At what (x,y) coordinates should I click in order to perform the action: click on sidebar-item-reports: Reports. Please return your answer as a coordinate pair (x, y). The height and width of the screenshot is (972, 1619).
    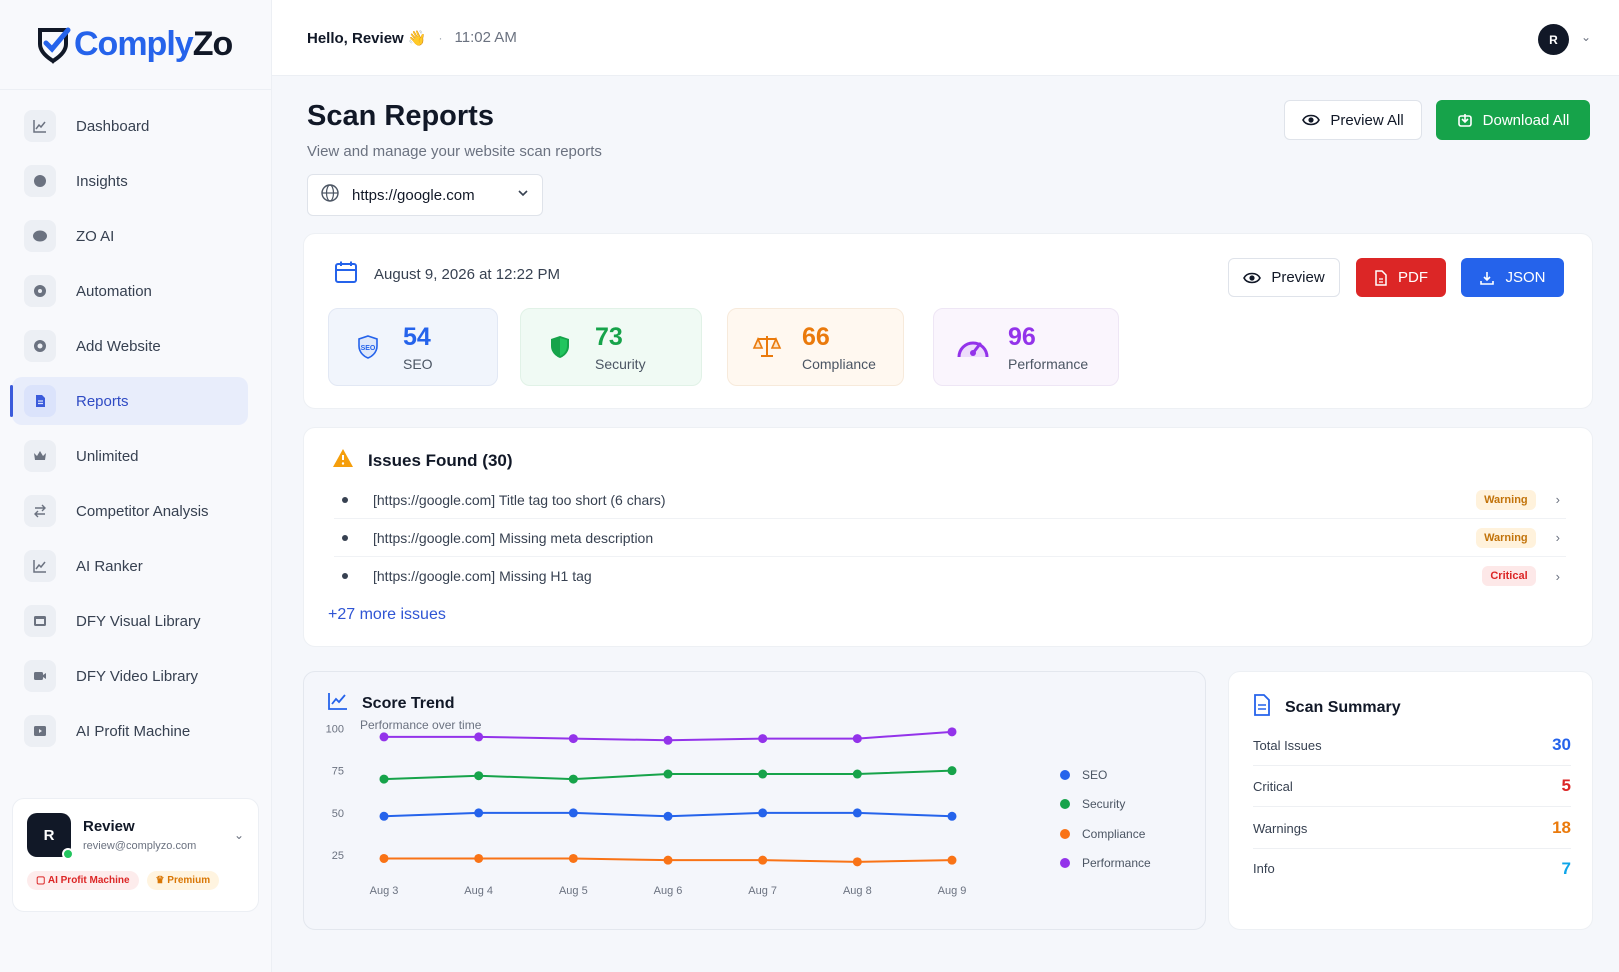
    Looking at the image, I should click on (129, 401).